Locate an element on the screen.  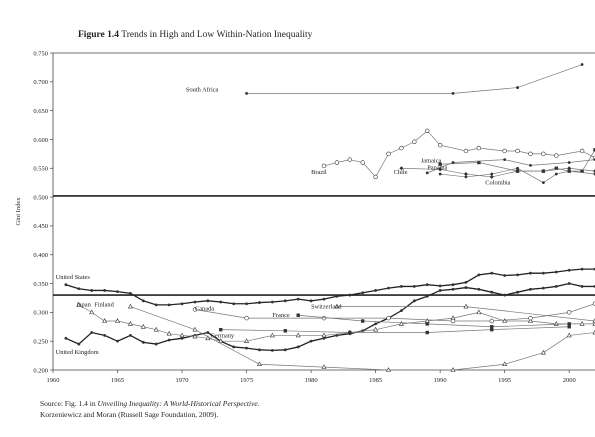
x-tick-label: 1980 is located at coordinates (311, 380).